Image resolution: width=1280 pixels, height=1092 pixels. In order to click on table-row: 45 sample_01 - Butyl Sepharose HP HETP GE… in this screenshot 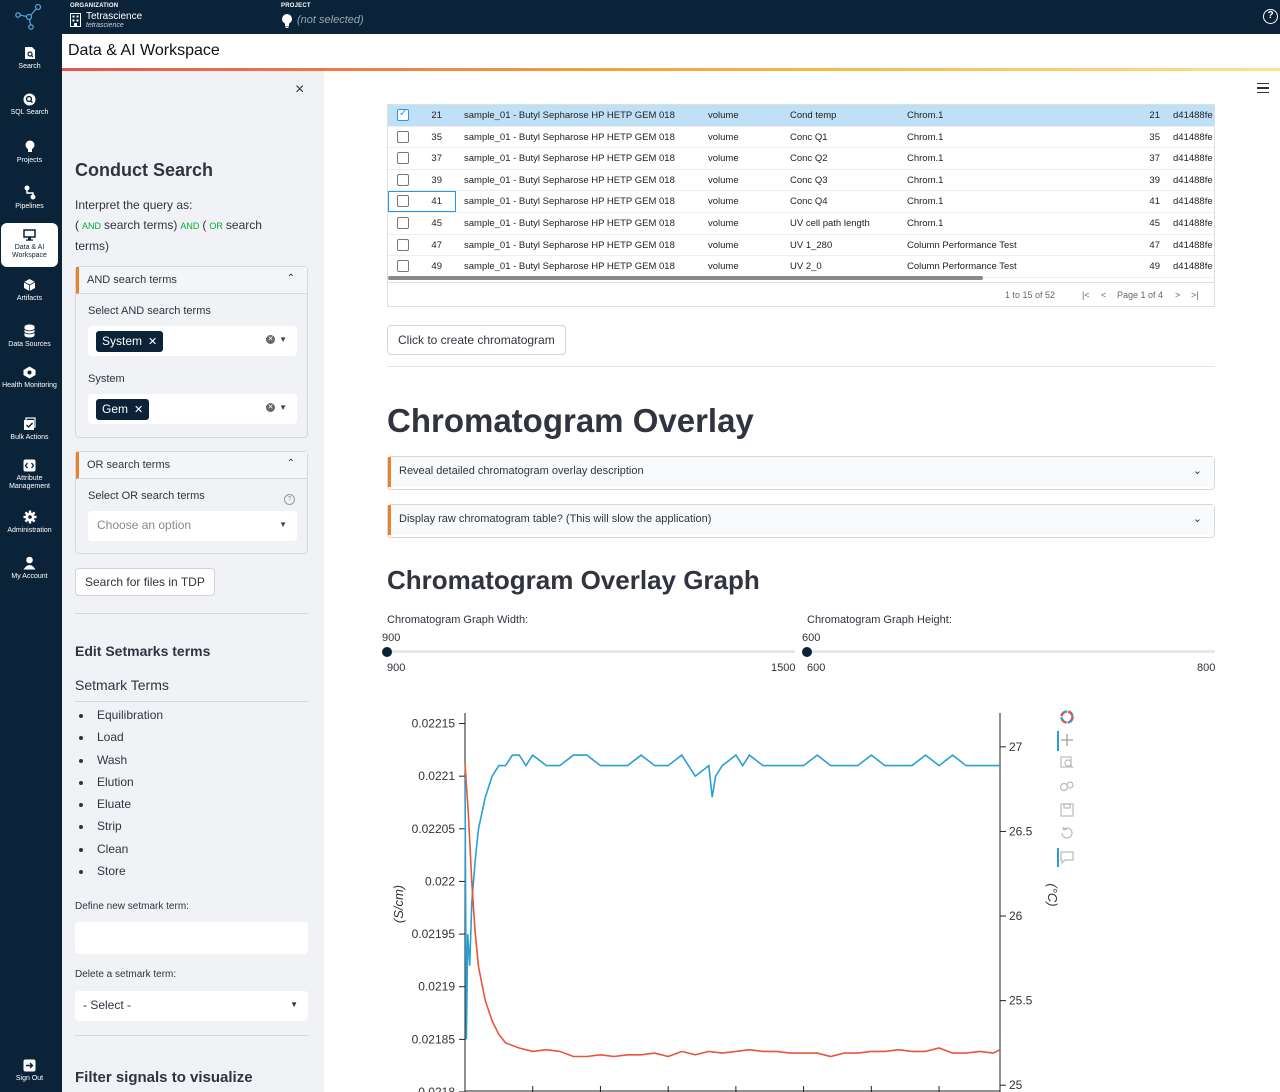, I will do `click(801, 224)`.